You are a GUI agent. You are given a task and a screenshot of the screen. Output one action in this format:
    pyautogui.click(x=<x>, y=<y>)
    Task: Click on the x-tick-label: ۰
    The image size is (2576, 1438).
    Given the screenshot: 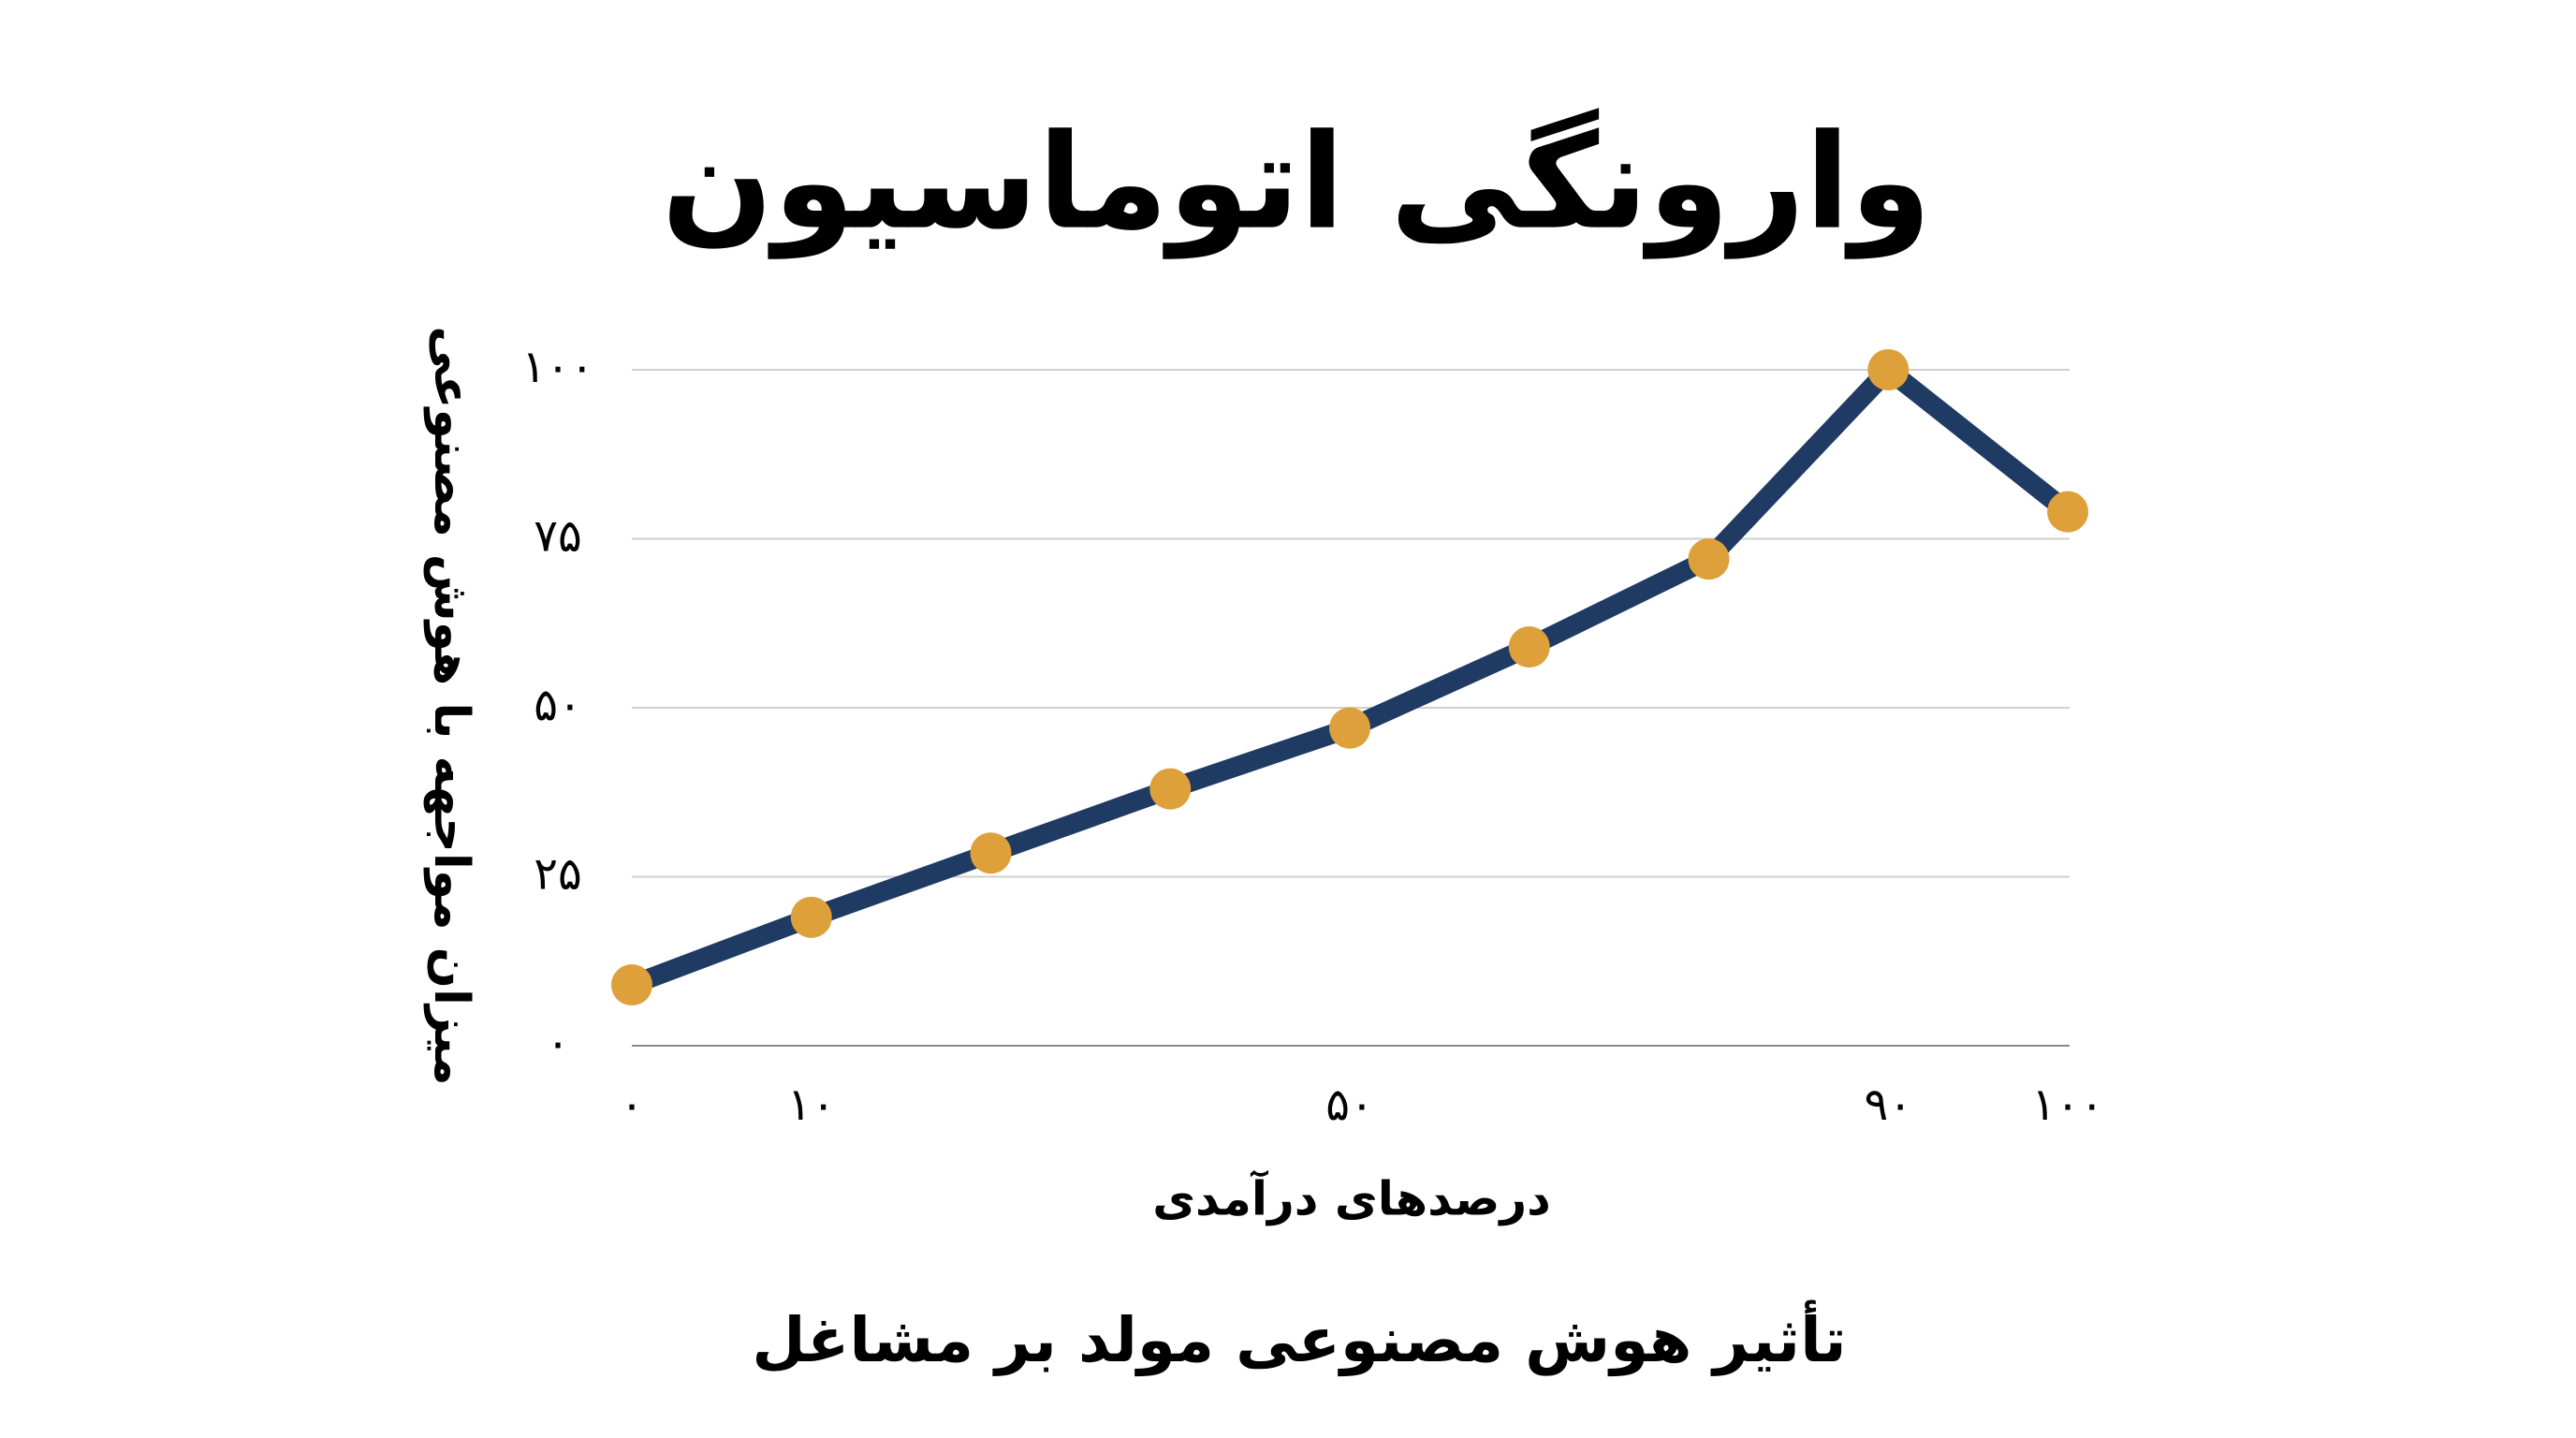 What is the action you would take?
    pyautogui.click(x=632, y=1104)
    